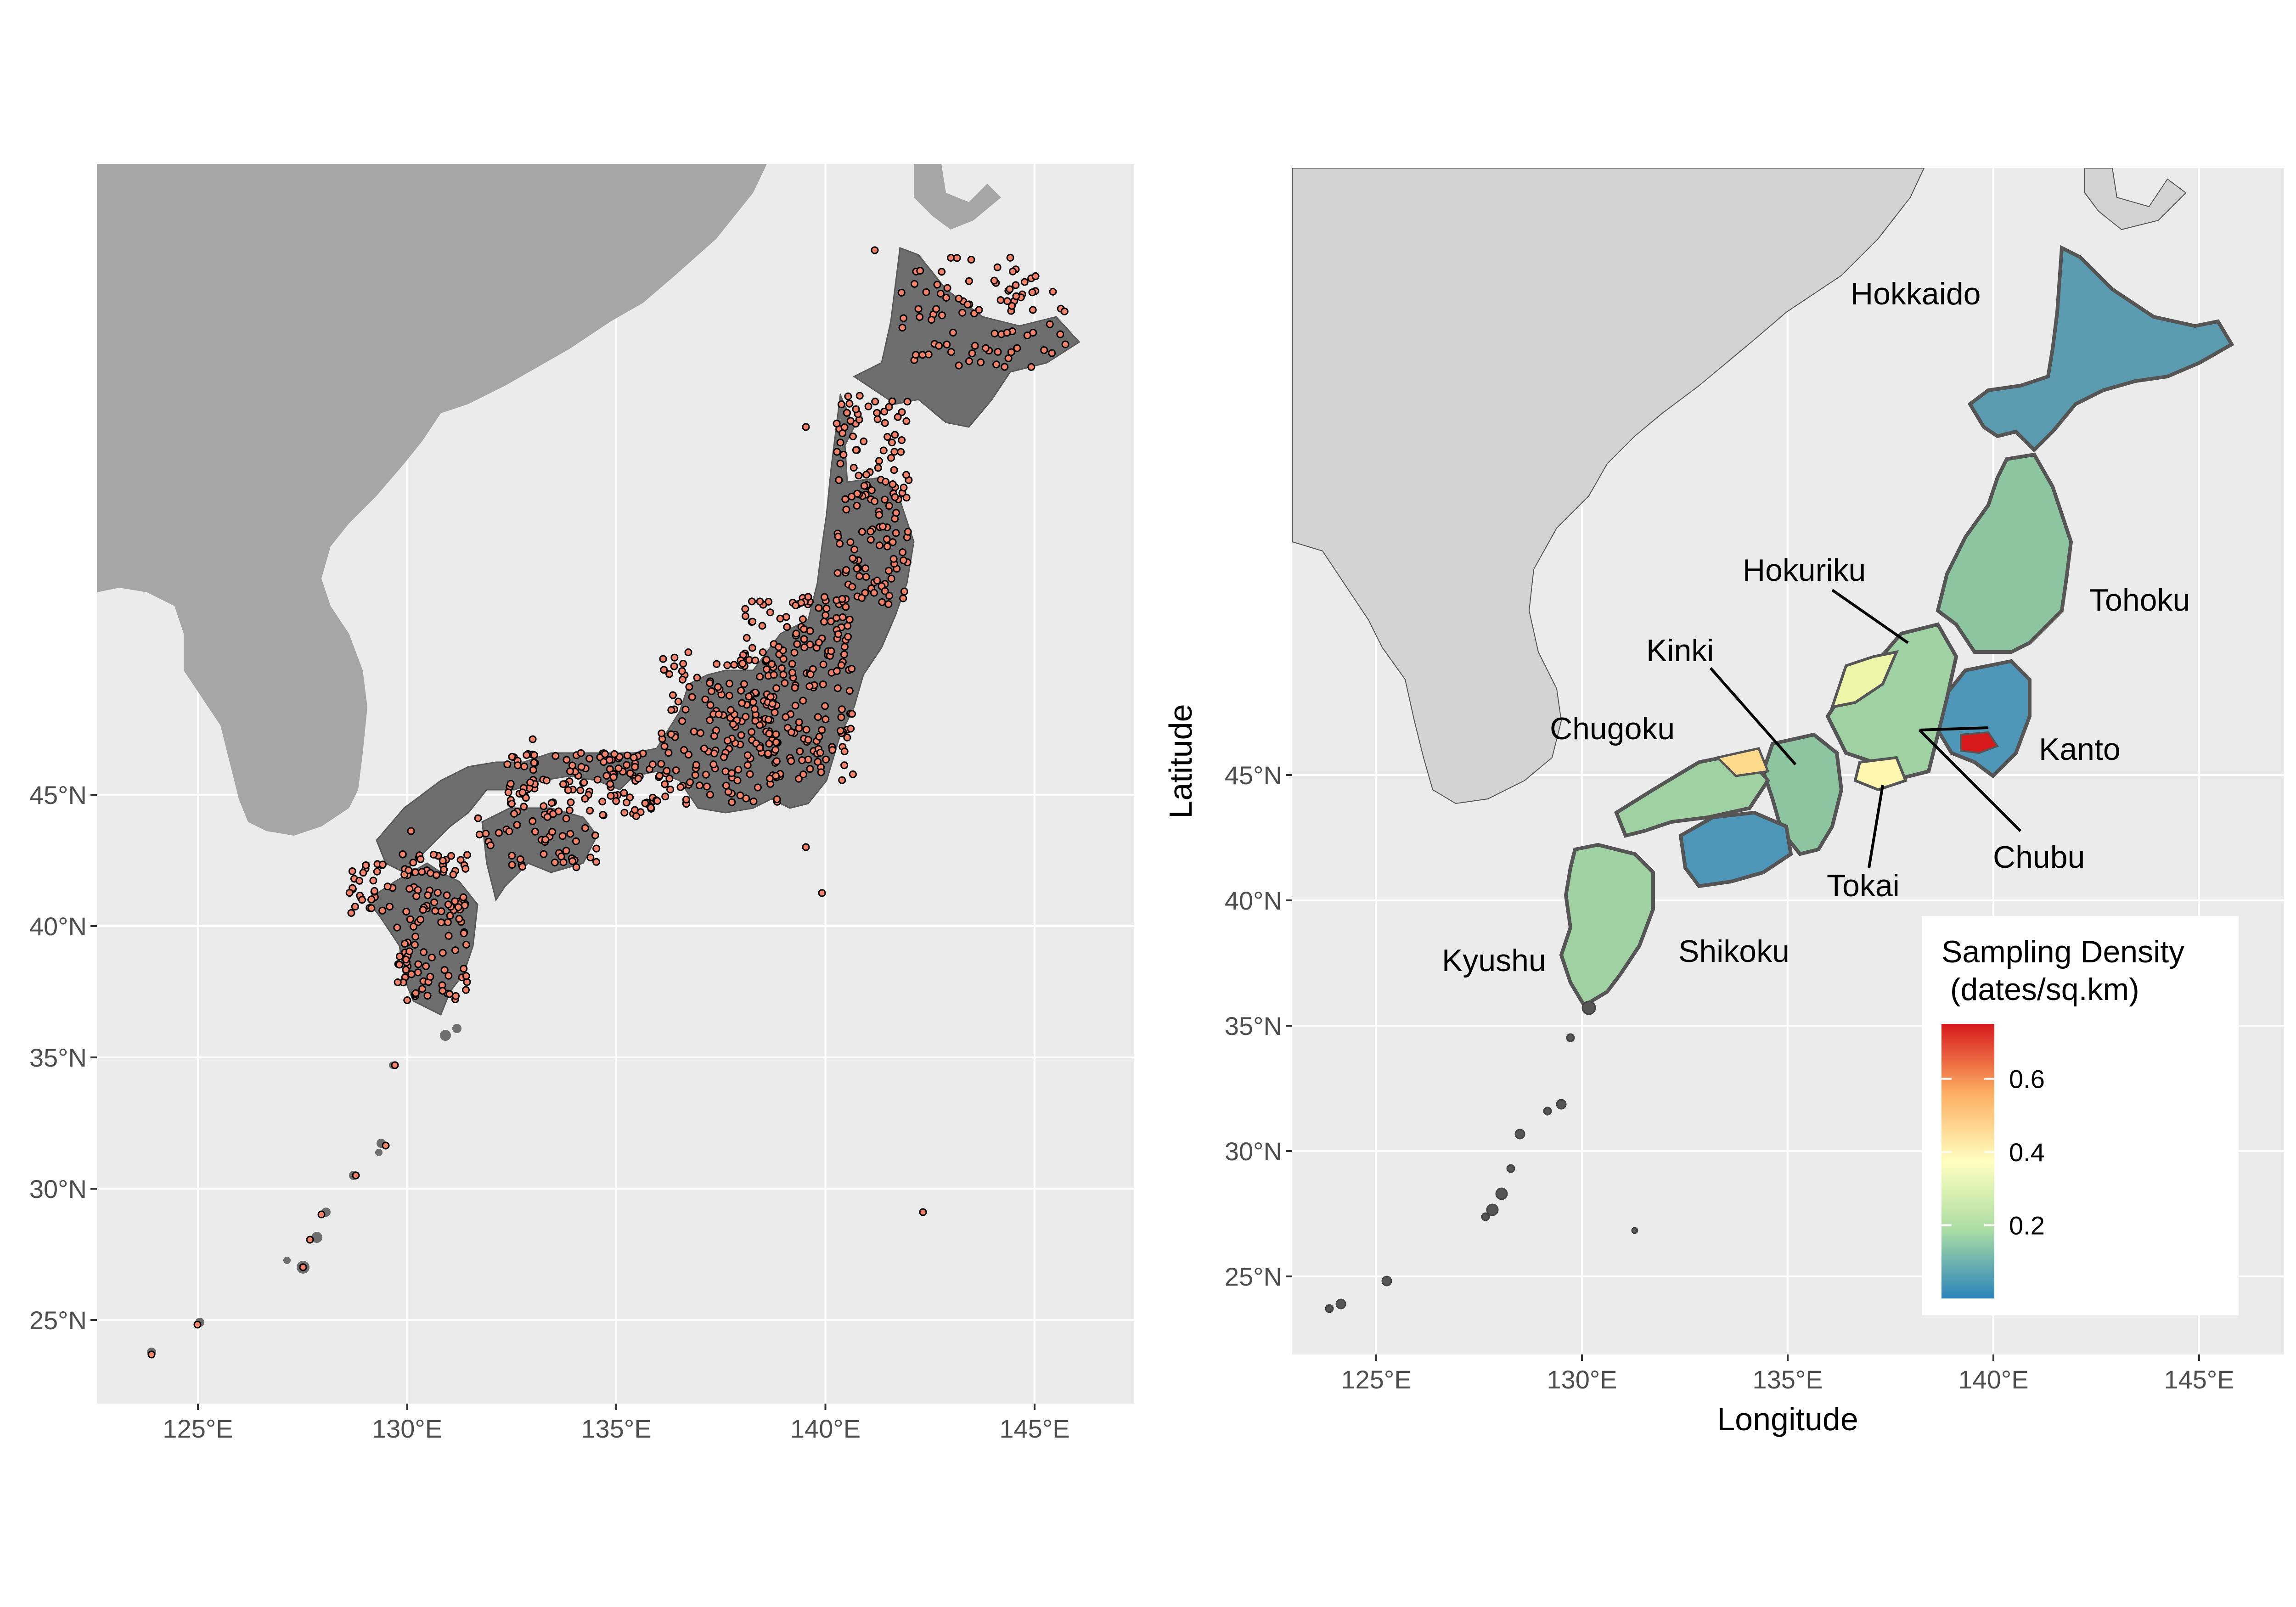 The height and width of the screenshot is (1607, 2296). I want to click on legend-color-bar, so click(1967, 1161).